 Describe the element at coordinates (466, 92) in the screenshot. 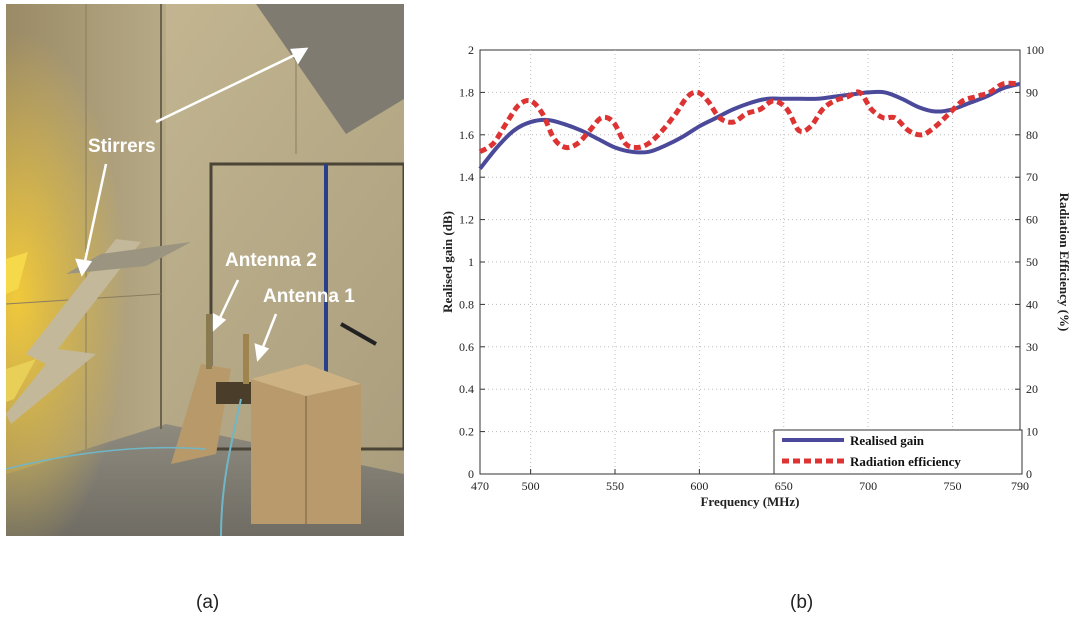

I see `y-tick-label: 1.8` at that location.